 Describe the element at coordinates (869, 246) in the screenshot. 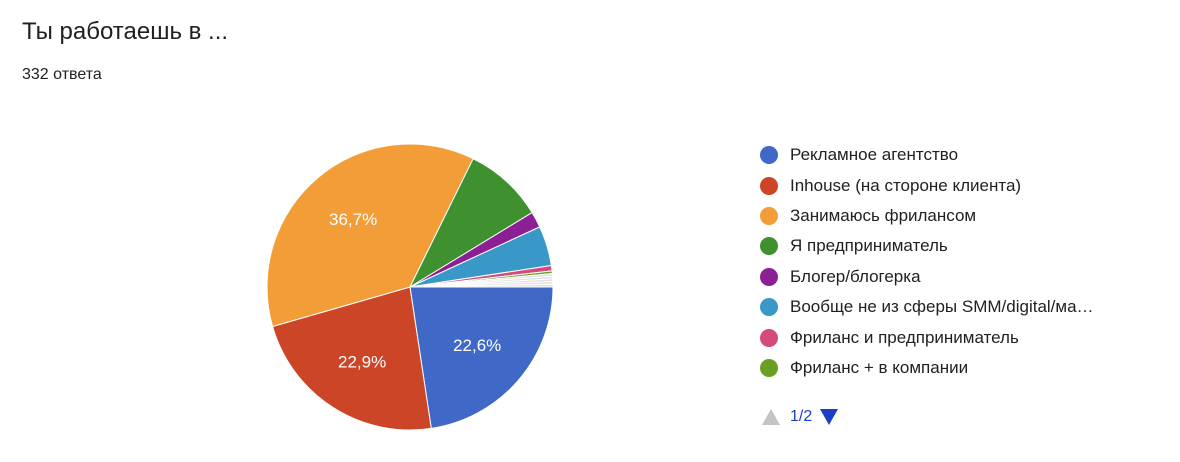

I see `legend-label-3: Я предприниматель` at that location.